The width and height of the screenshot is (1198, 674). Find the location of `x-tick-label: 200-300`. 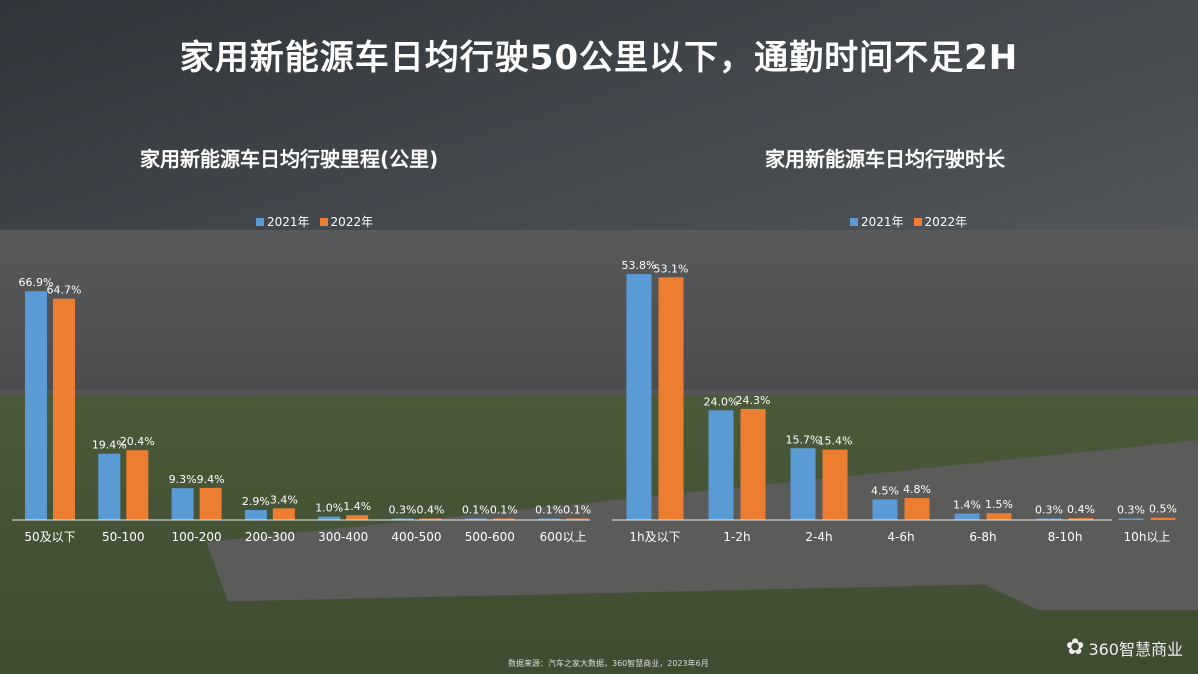

x-tick-label: 200-300 is located at coordinates (270, 537).